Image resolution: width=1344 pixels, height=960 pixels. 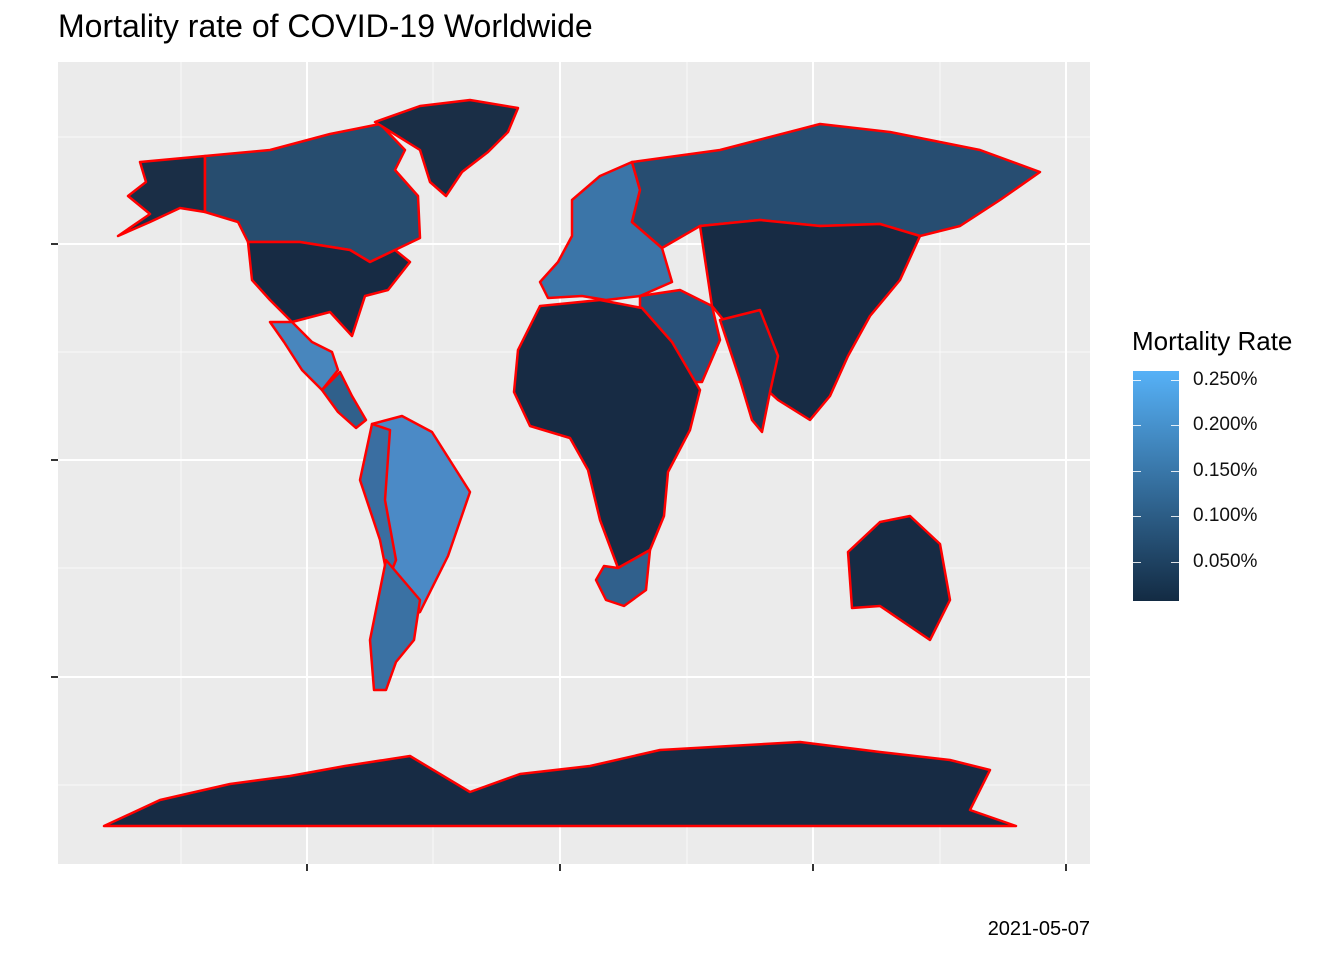 I want to click on region-southern-africa, so click(x=623, y=578).